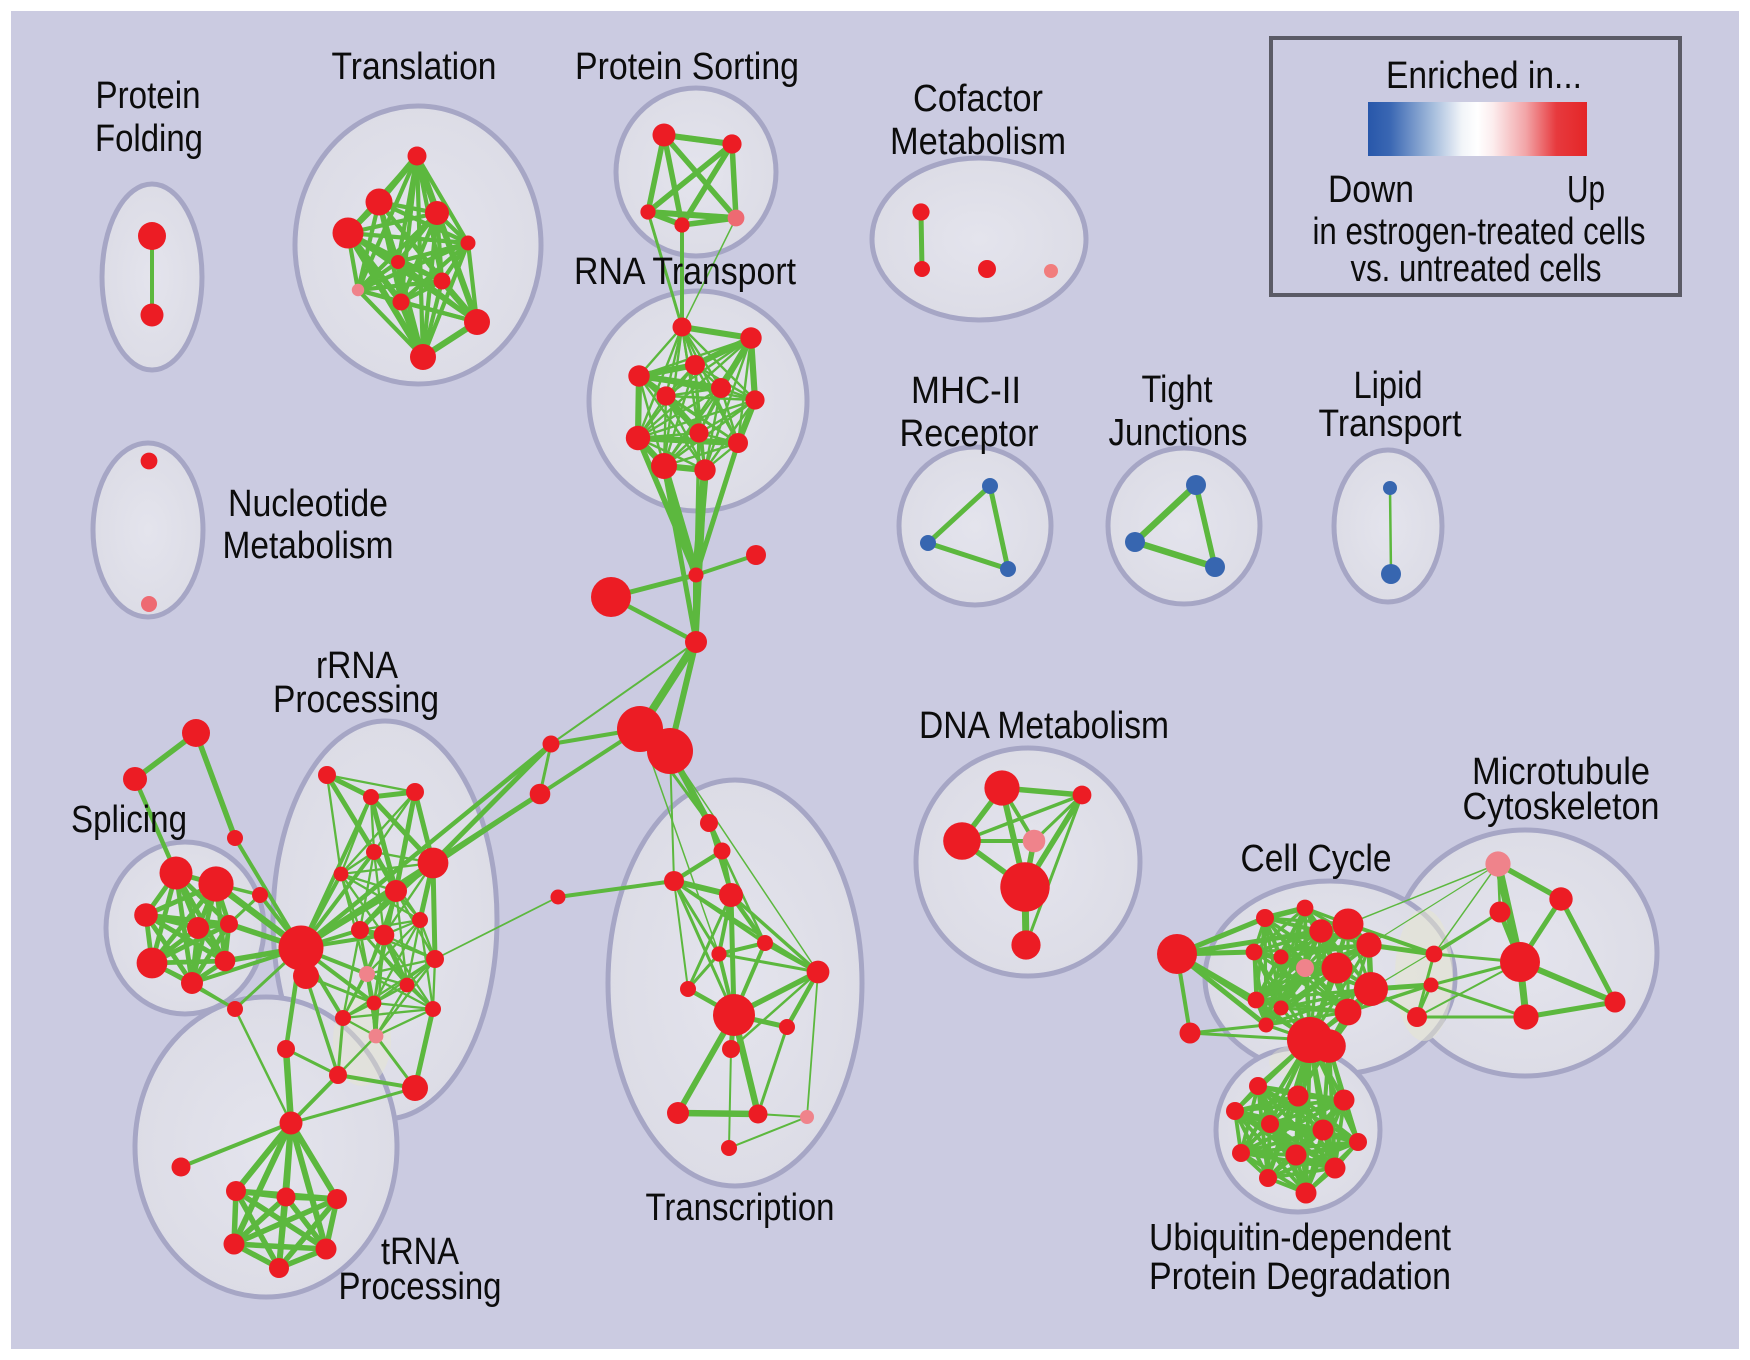 The width and height of the screenshot is (1750, 1360). I want to click on svg-text: vs. untreated cells, so click(1476, 269).